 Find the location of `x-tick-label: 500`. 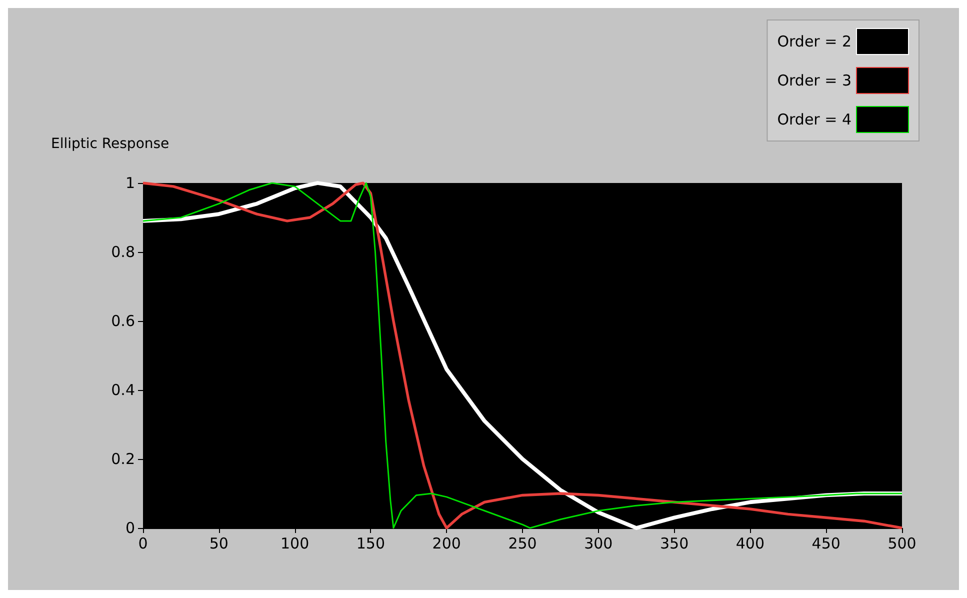

x-tick-label: 500 is located at coordinates (902, 543).